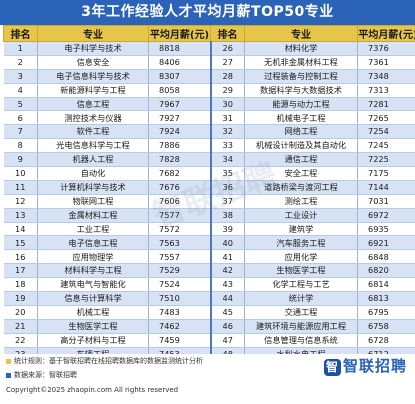 This screenshot has height=404, width=415. I want to click on salary-cell: 7265, so click(386, 118).